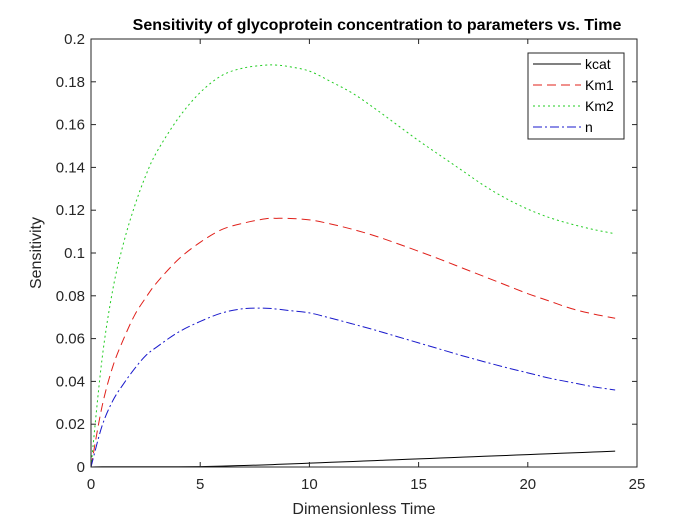 The image size is (700, 525). What do you see at coordinates (418, 484) in the screenshot?
I see `x-tick-label-3: 15` at bounding box center [418, 484].